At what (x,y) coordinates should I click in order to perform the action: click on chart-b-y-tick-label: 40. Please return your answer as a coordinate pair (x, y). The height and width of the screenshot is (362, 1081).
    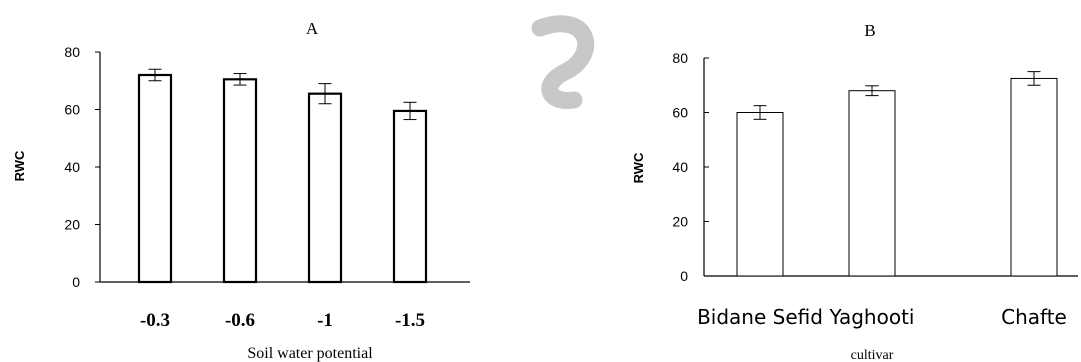
    Looking at the image, I should click on (680, 167).